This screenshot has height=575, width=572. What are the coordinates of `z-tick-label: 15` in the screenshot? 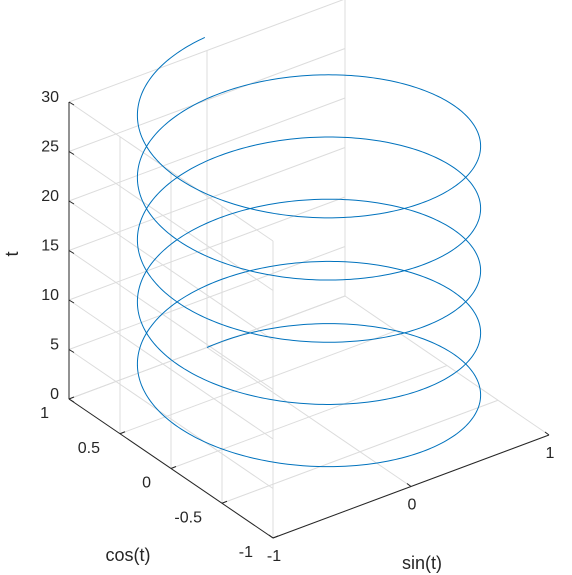 It's located at (50, 246).